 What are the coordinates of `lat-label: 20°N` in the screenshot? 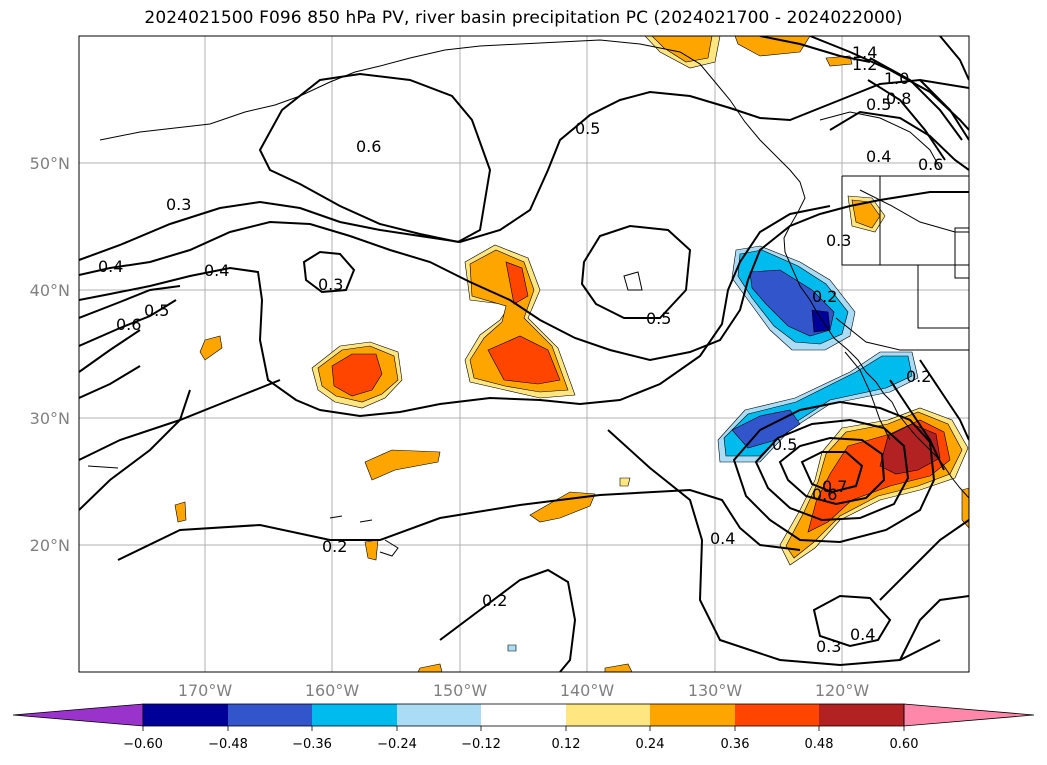 It's located at (50, 545).